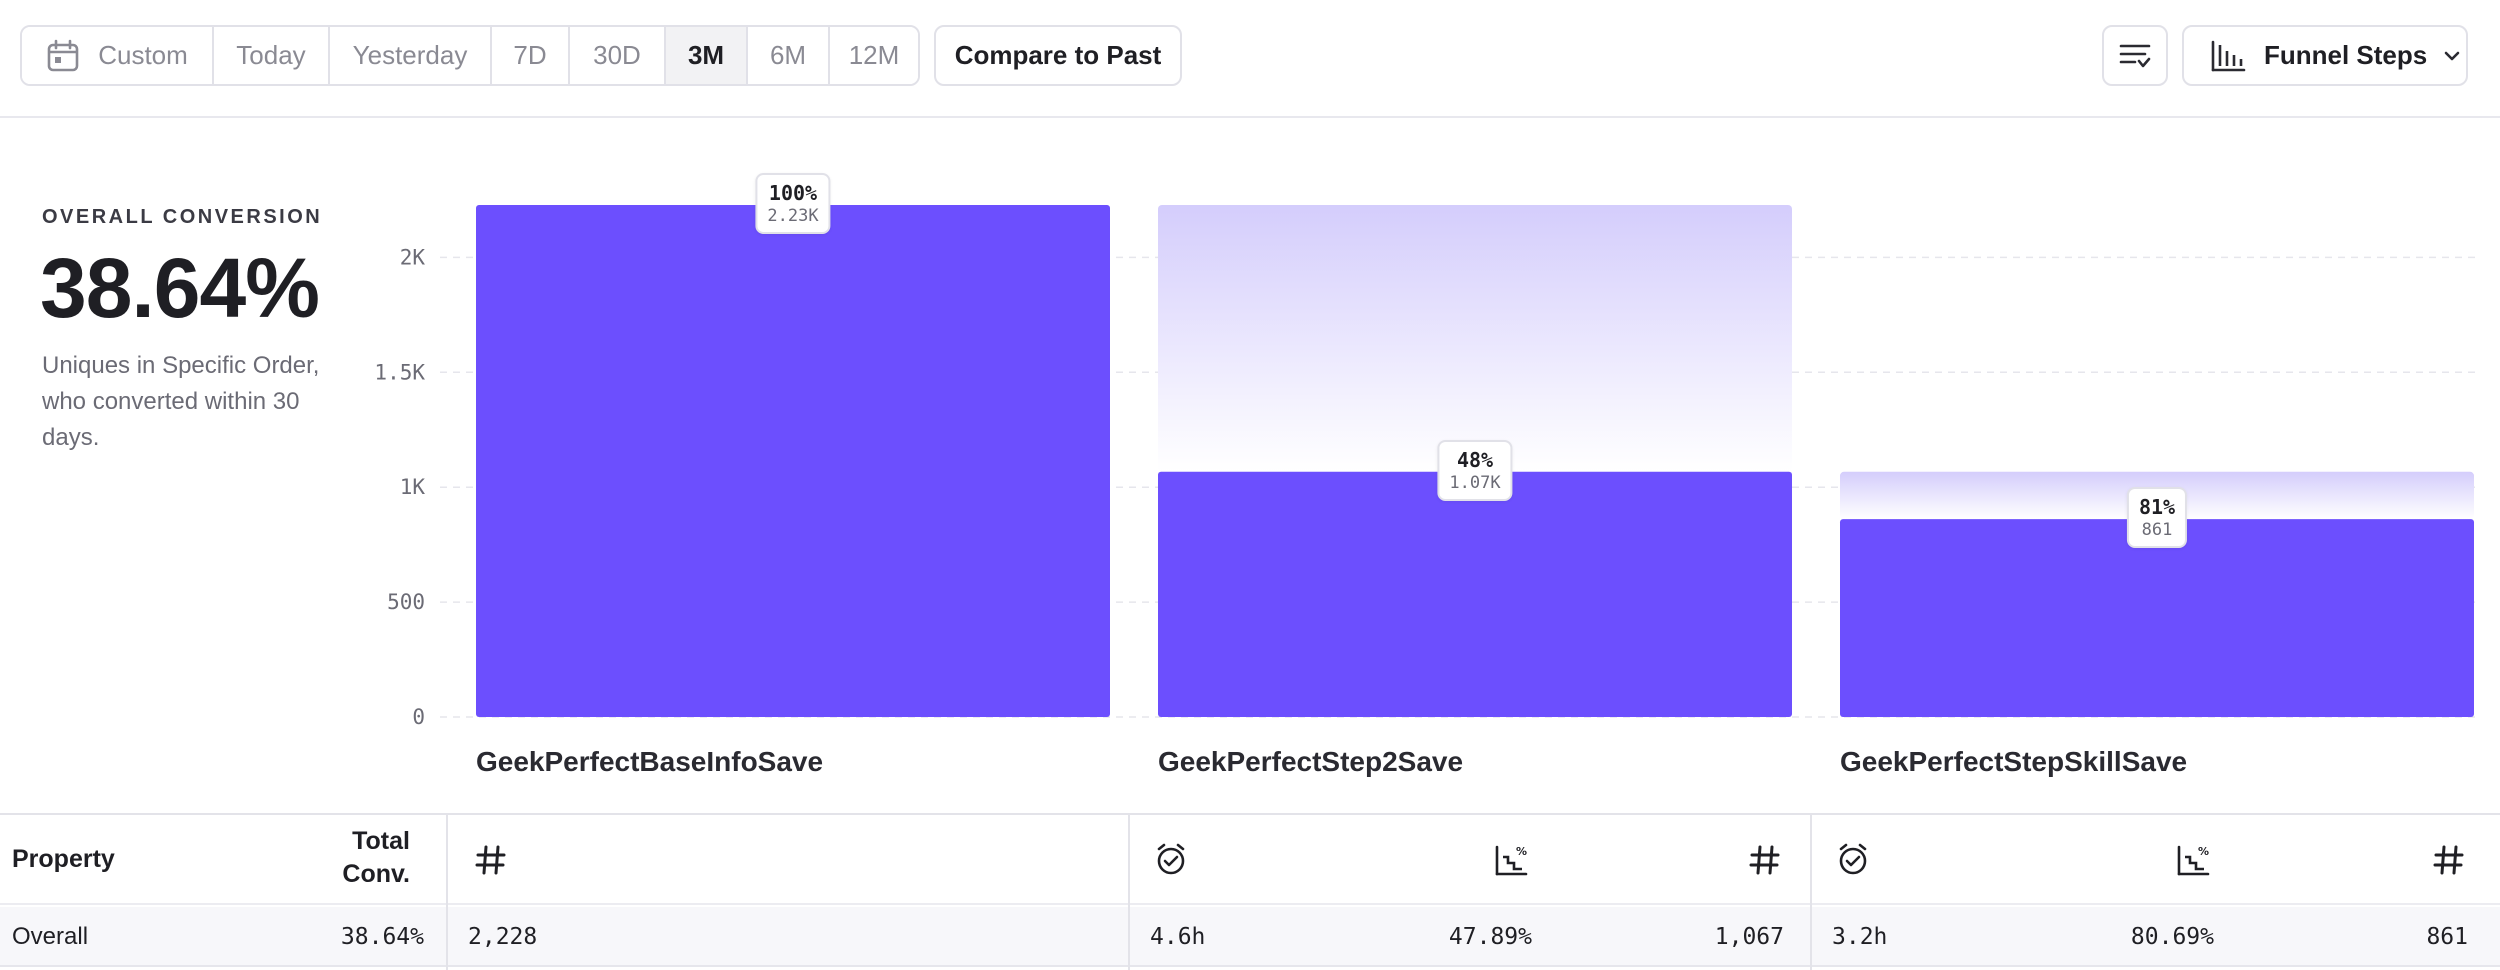 The width and height of the screenshot is (2500, 970). Describe the element at coordinates (182, 217) in the screenshot. I see `overall-conversion-label: OVERALL CONVERSION` at that location.